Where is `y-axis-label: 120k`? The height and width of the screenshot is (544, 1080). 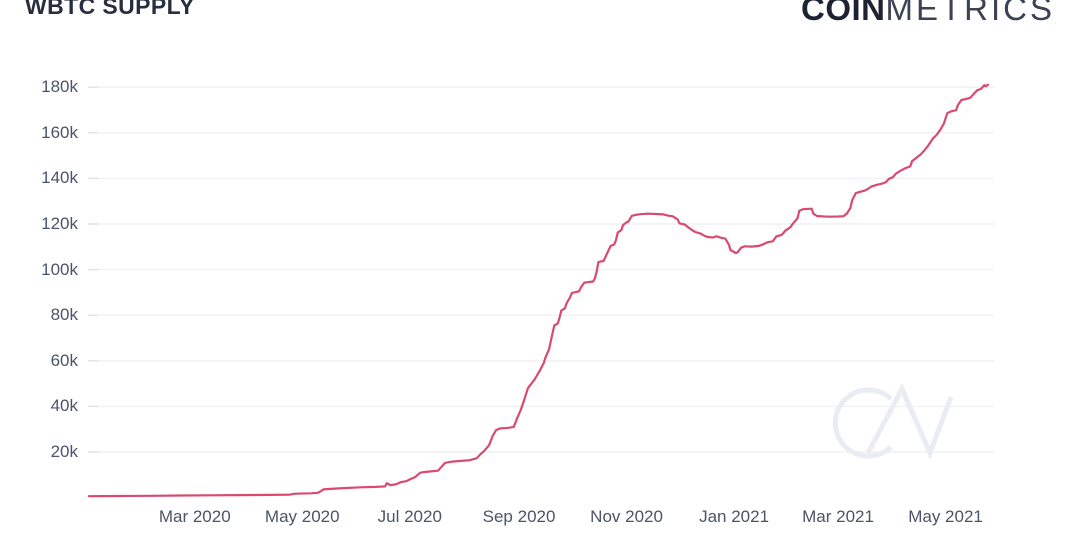 y-axis-label: 120k is located at coordinates (59, 223).